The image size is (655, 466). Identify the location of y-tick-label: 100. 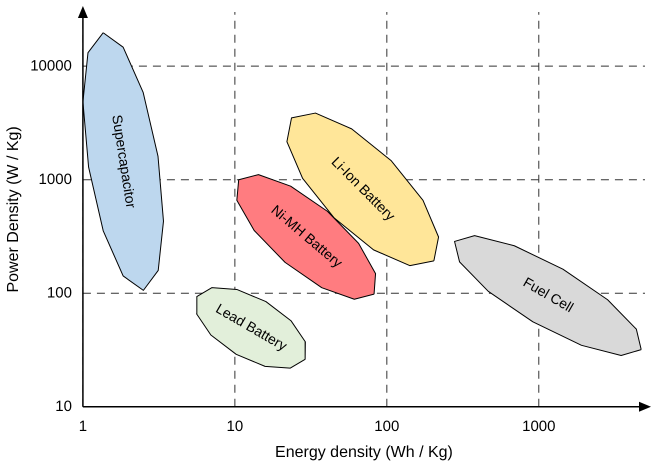
(59, 293).